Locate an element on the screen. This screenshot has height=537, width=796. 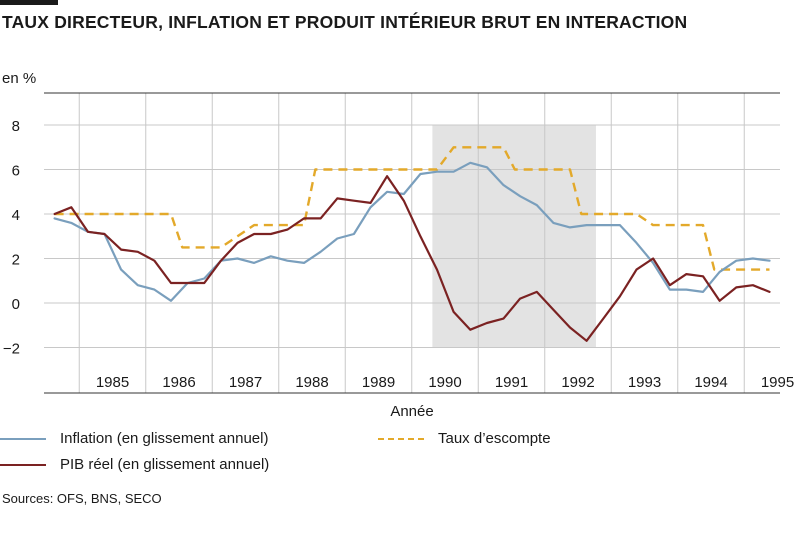
x-tick-label: 1988 is located at coordinates (311, 382).